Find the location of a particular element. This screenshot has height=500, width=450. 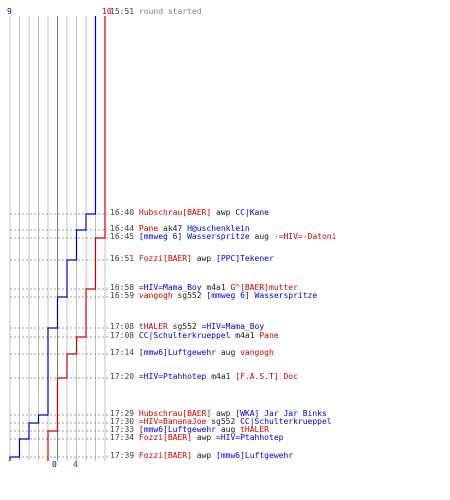

event-row: 16:40 Hubschrau[BAER] awp CC|Kane is located at coordinates (189, 212).